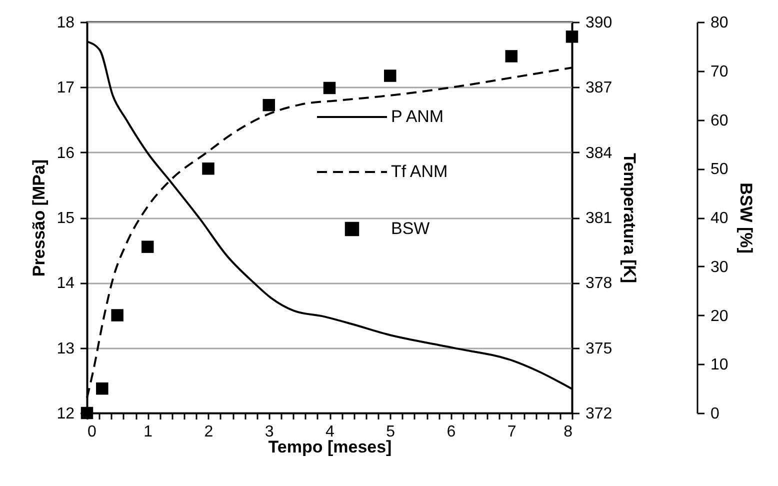 The width and height of the screenshot is (778, 486). I want to click on y-tick-label: 16, so click(65, 153).